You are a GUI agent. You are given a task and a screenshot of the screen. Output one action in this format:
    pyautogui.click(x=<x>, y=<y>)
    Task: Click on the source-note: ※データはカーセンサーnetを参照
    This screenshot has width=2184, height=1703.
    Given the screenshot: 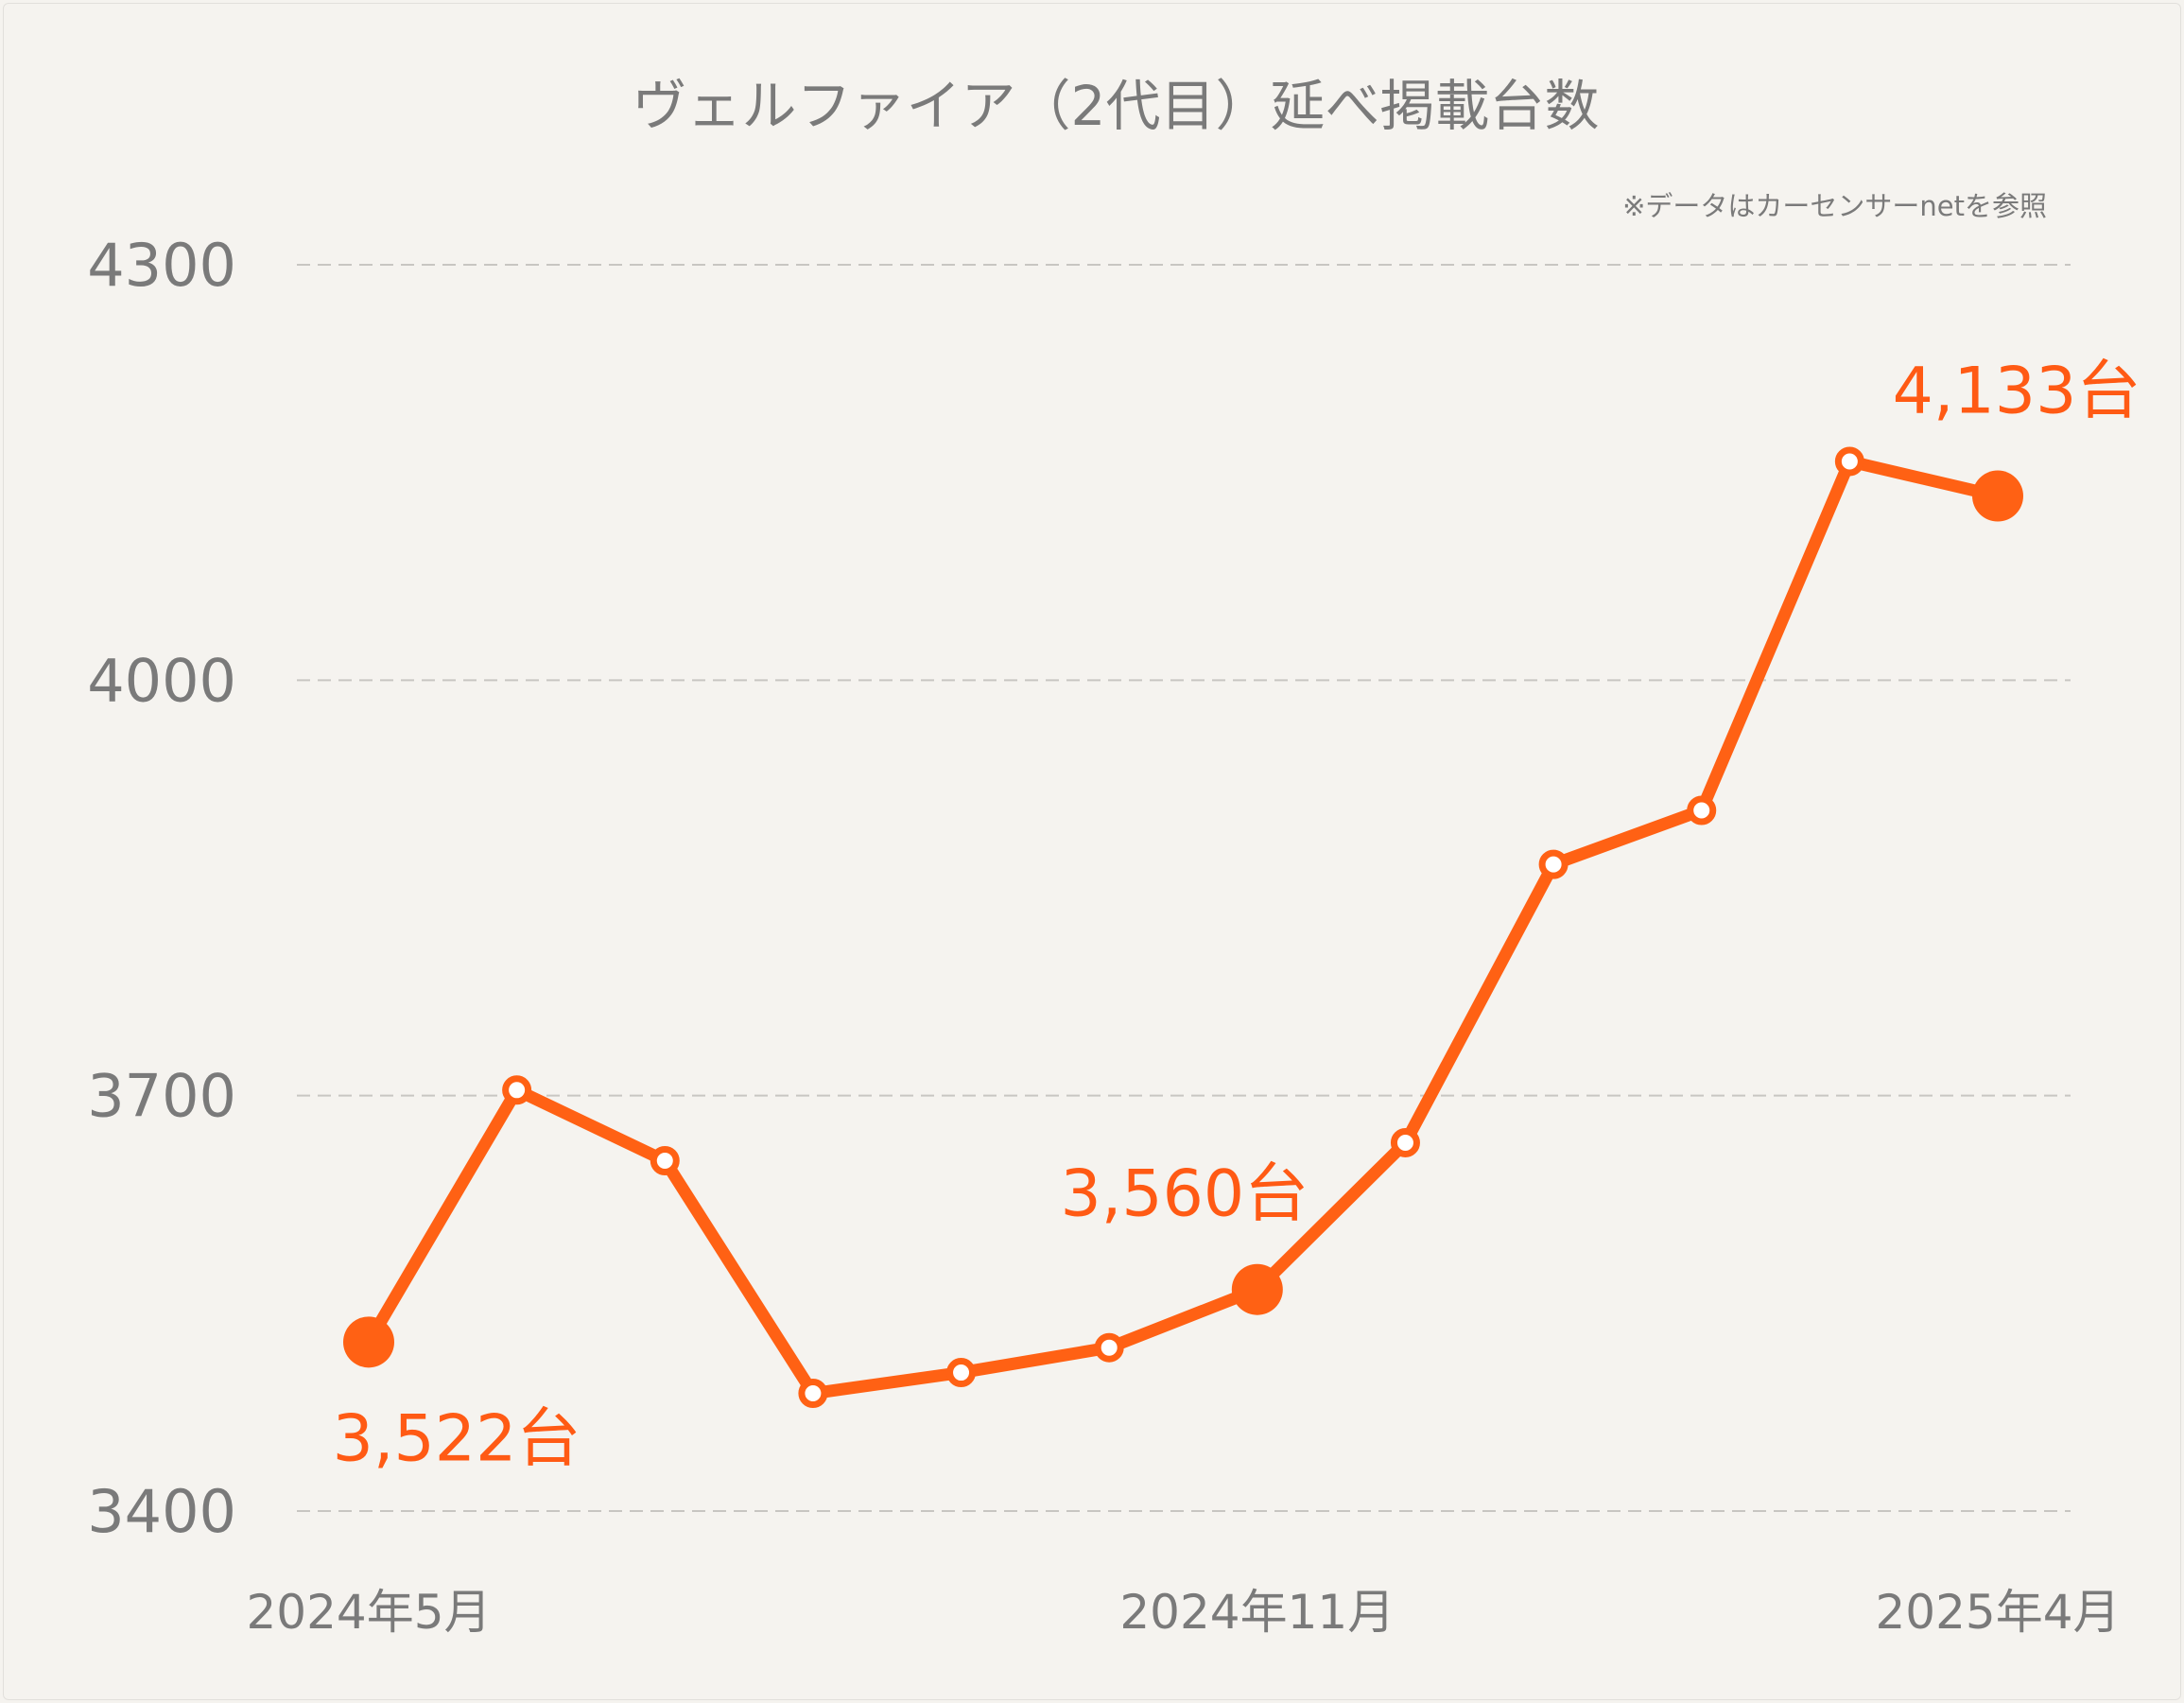 What is the action you would take?
    pyautogui.click(x=1834, y=206)
    